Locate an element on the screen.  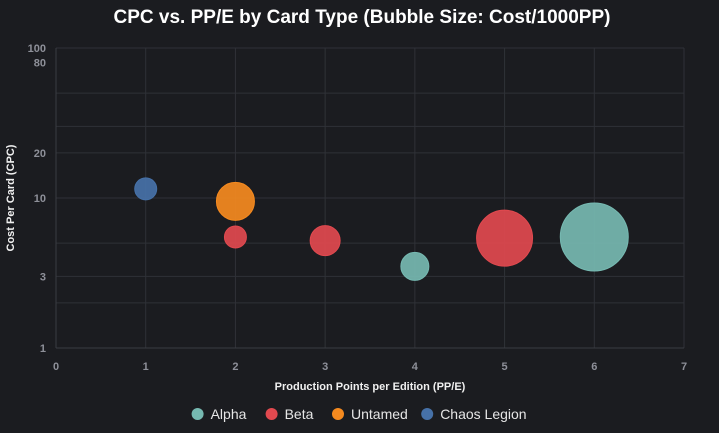
legend: Alpha Beta Untamed Chaos Legion is located at coordinates (359, 414).